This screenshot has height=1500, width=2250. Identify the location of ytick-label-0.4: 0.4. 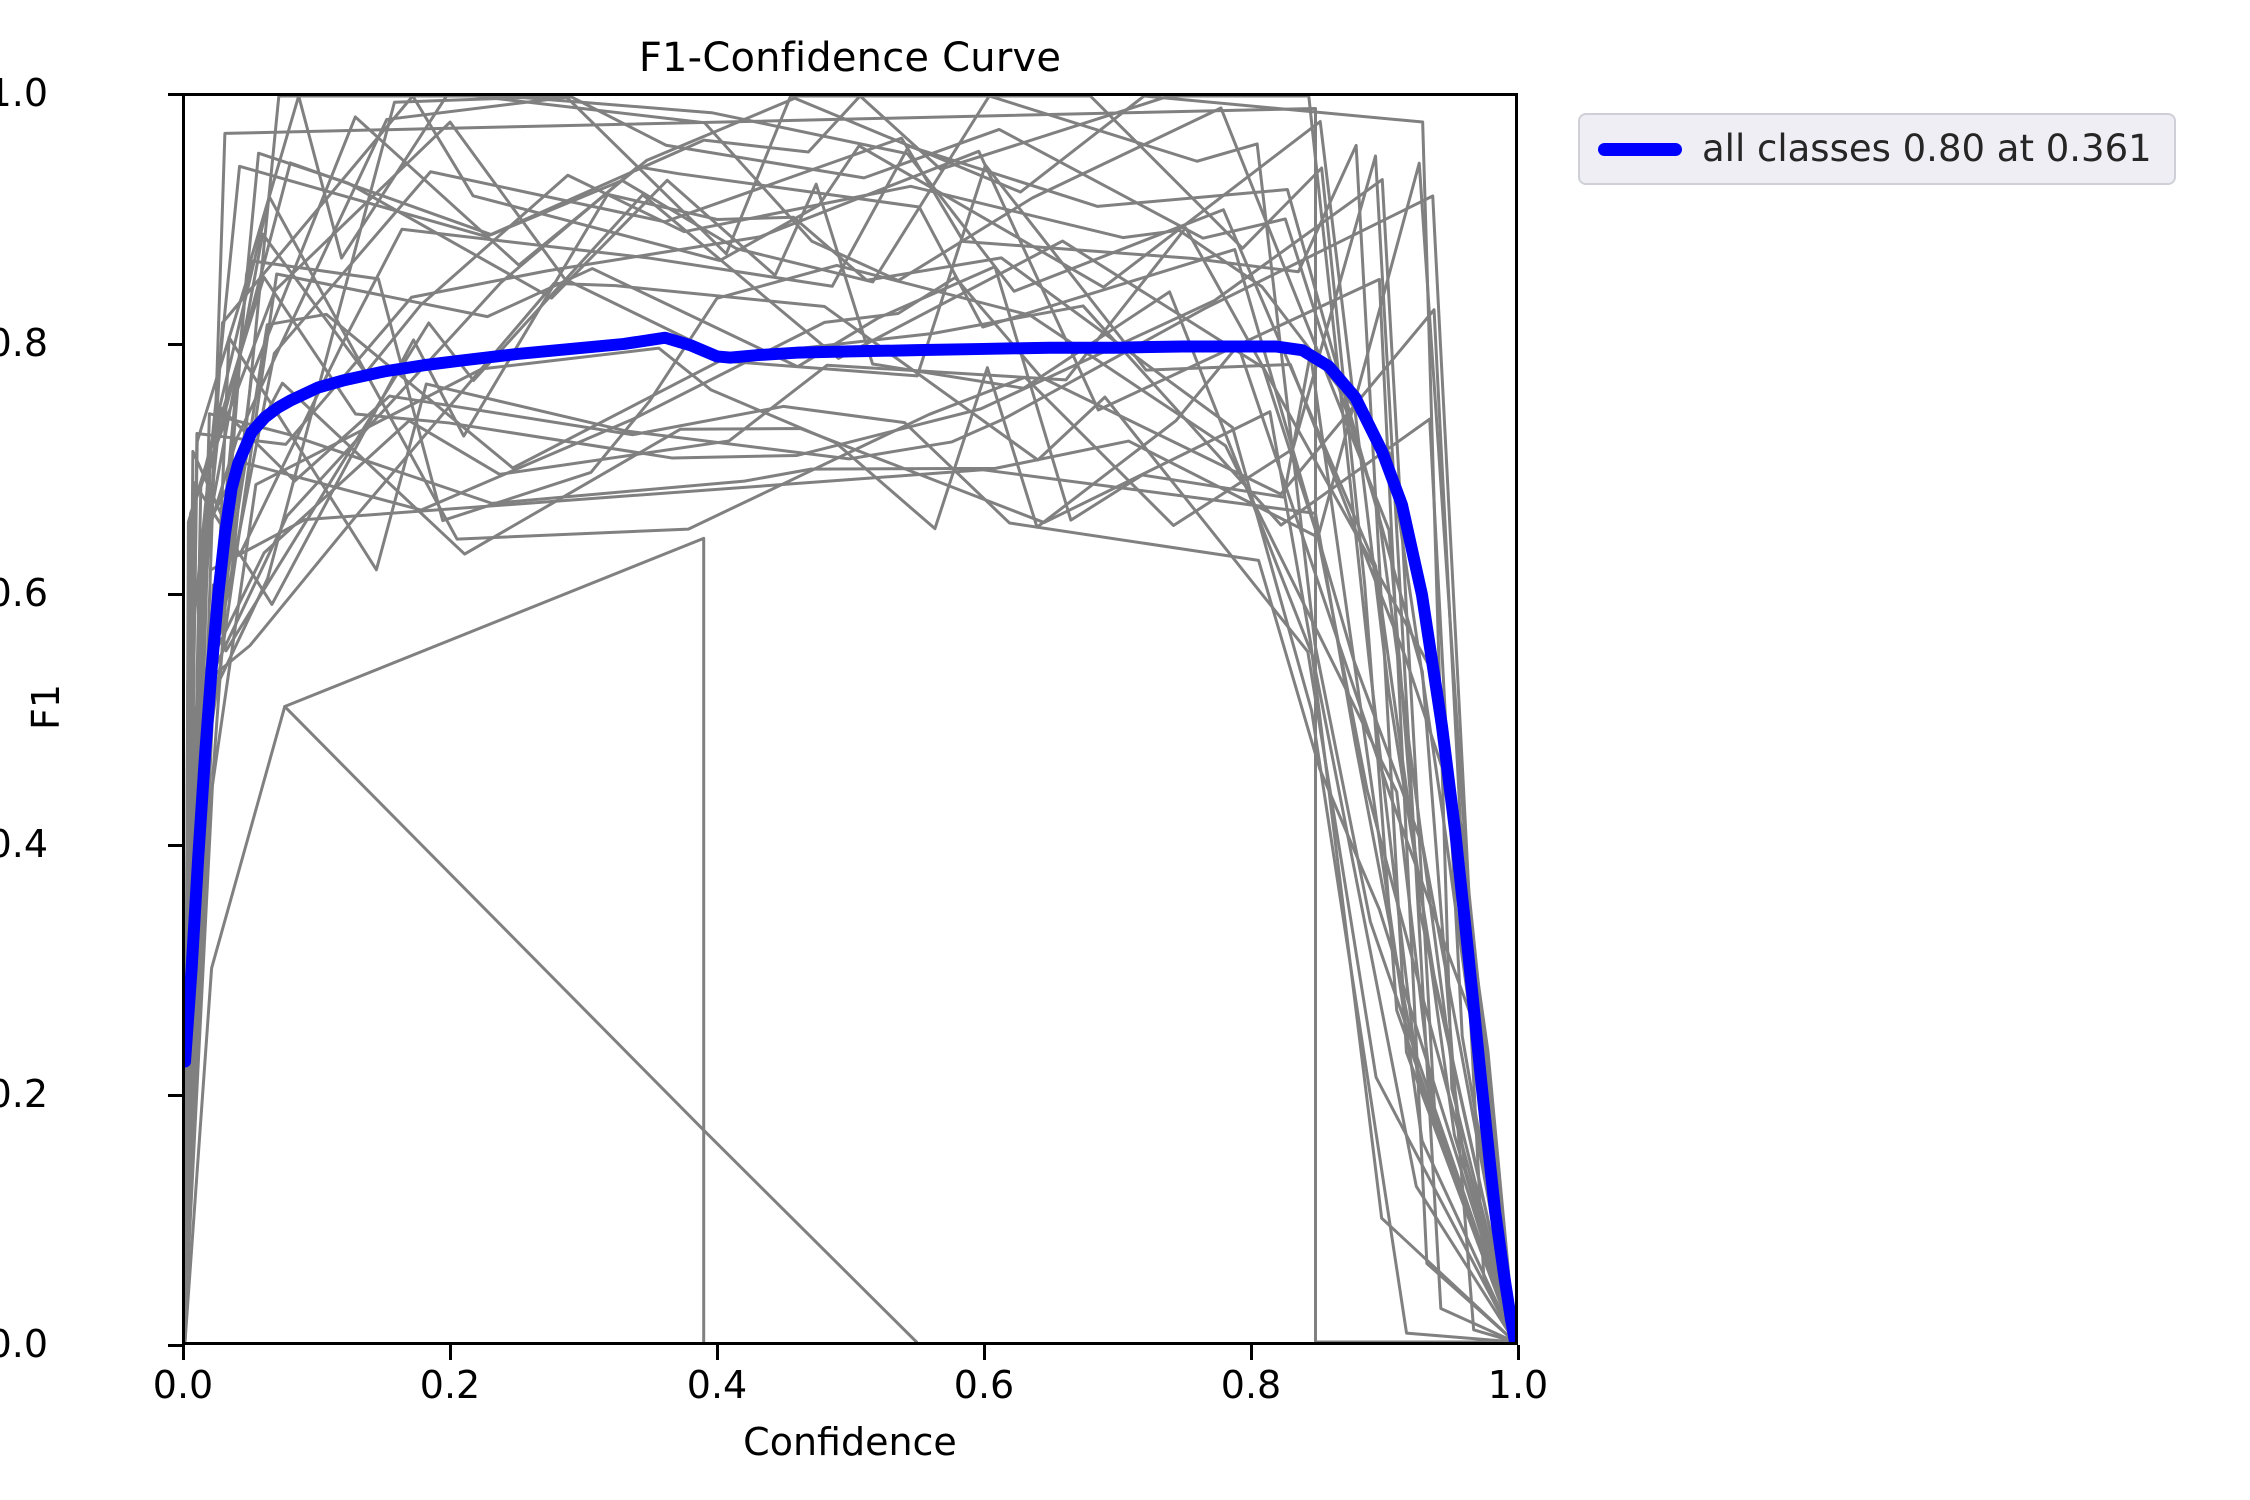
(24, 844).